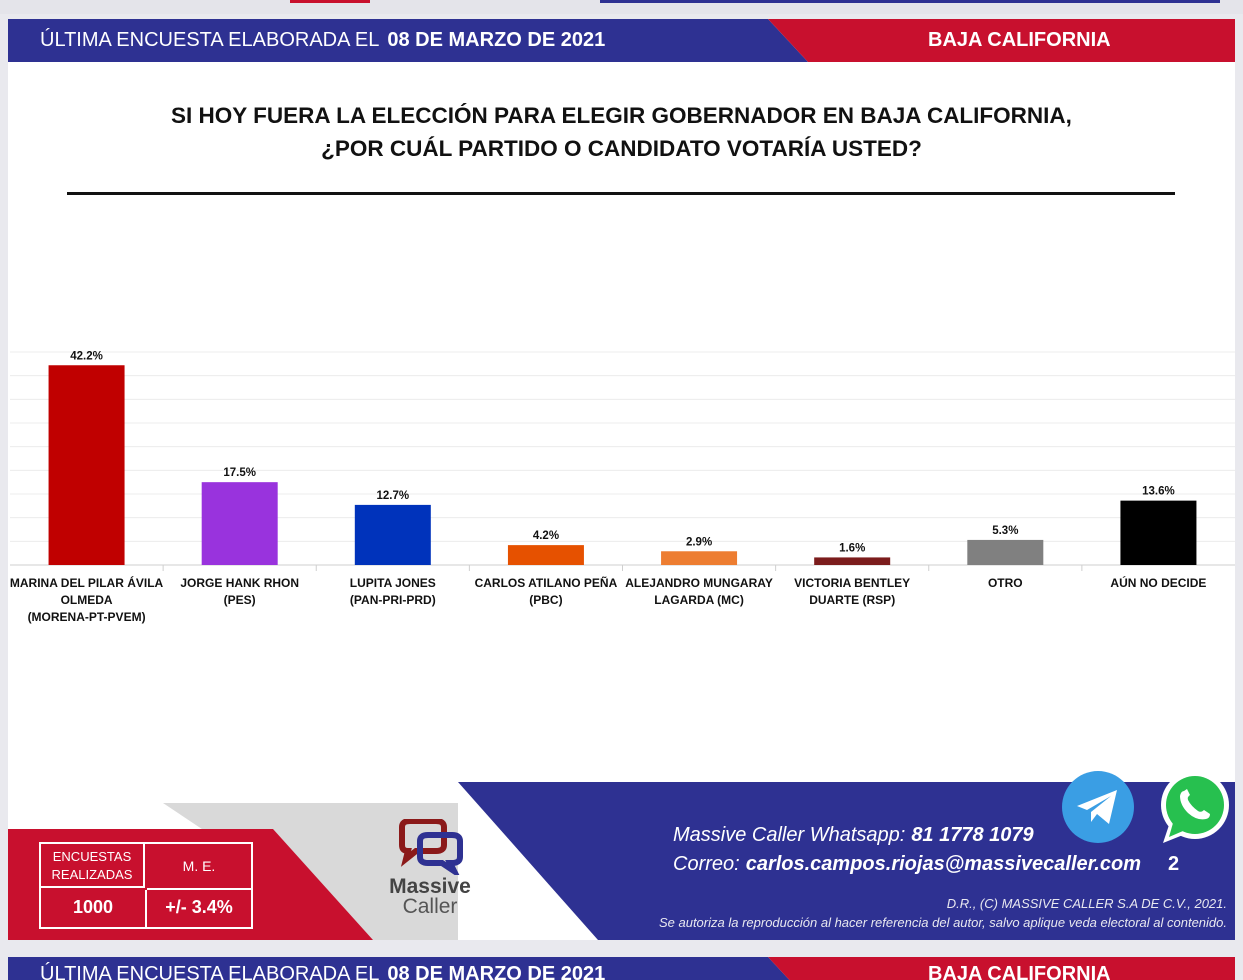 The image size is (1243, 980). Describe the element at coordinates (972, 835) in the screenshot. I see `whatsapp-number: 81 1778 1079` at that location.